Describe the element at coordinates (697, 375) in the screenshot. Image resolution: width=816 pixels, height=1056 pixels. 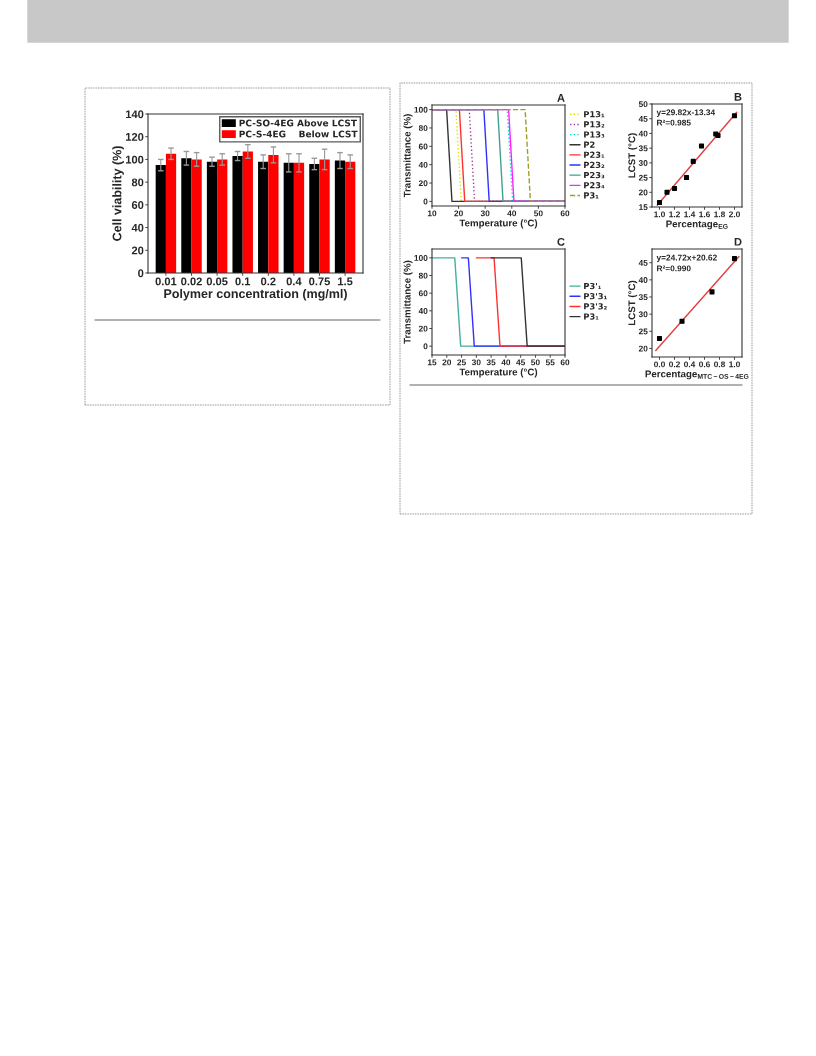
I see `x-axis-title: Percentage$_{MTC−OS−4EG}$` at that location.